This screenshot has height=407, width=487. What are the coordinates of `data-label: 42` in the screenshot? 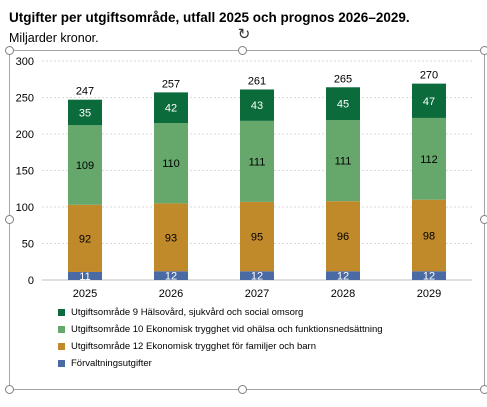 It's located at (171, 109).